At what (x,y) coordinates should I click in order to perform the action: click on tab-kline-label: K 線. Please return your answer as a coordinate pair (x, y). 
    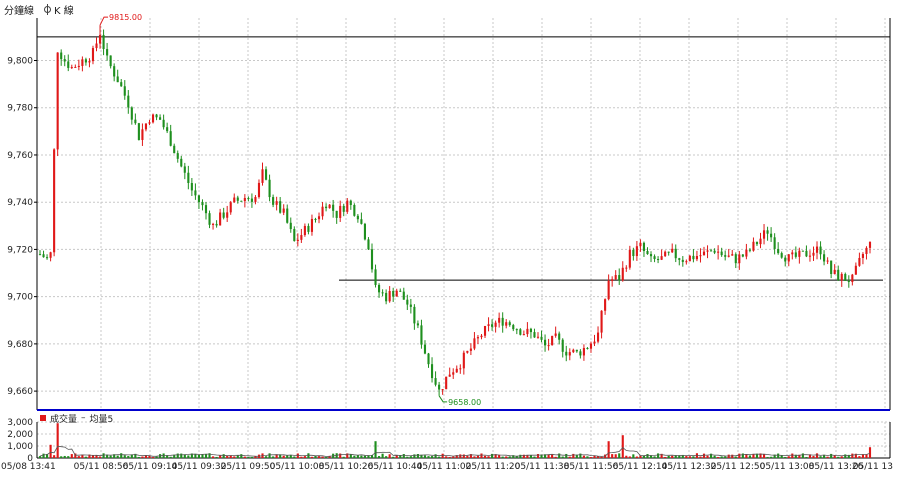
    Looking at the image, I should click on (64, 11).